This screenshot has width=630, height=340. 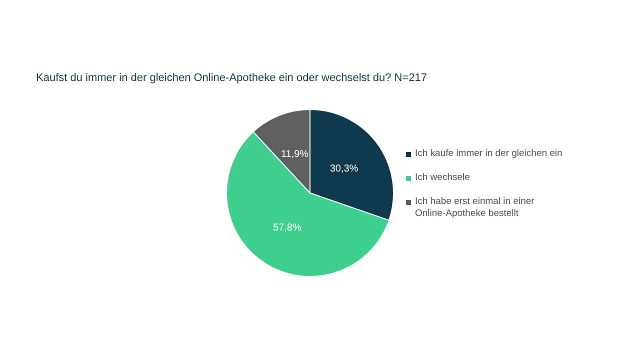 I want to click on legend-label: Ich wechsele, so click(x=442, y=178).